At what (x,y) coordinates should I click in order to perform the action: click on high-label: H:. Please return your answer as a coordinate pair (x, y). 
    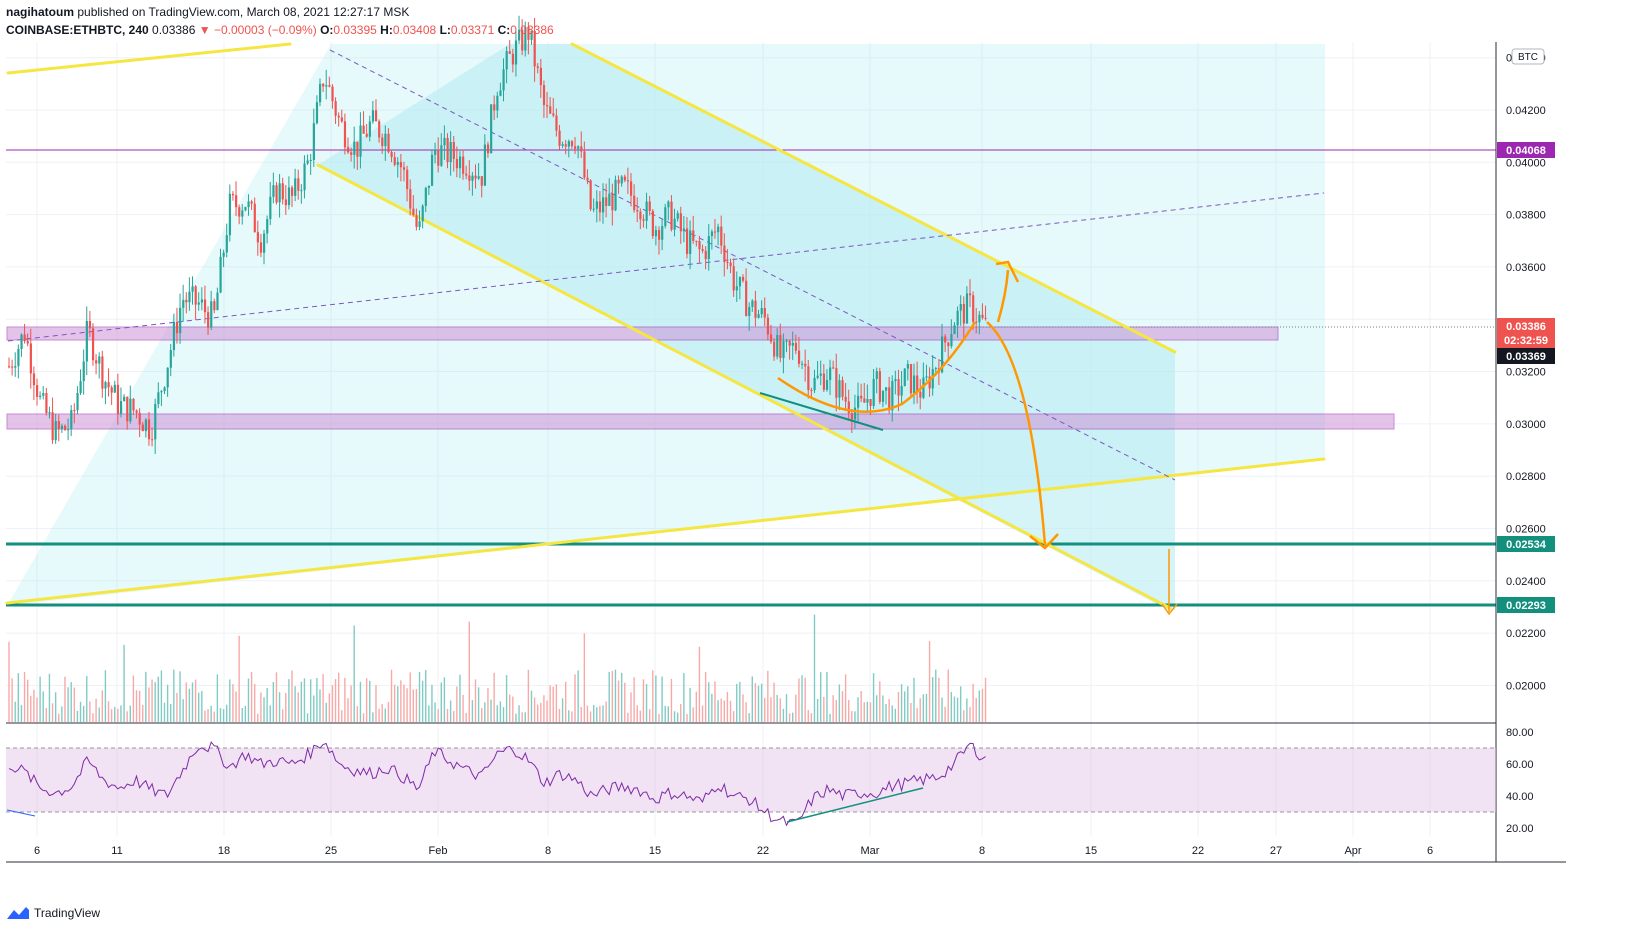
    Looking at the image, I should click on (386, 30).